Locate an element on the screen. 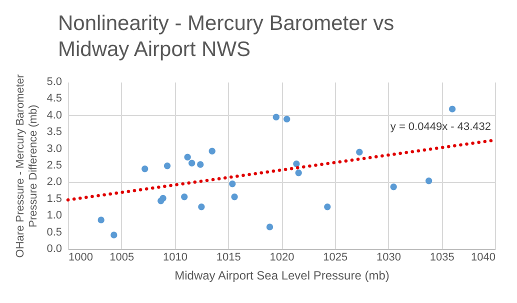  y-tick-label: 1.5 is located at coordinates (54, 198).